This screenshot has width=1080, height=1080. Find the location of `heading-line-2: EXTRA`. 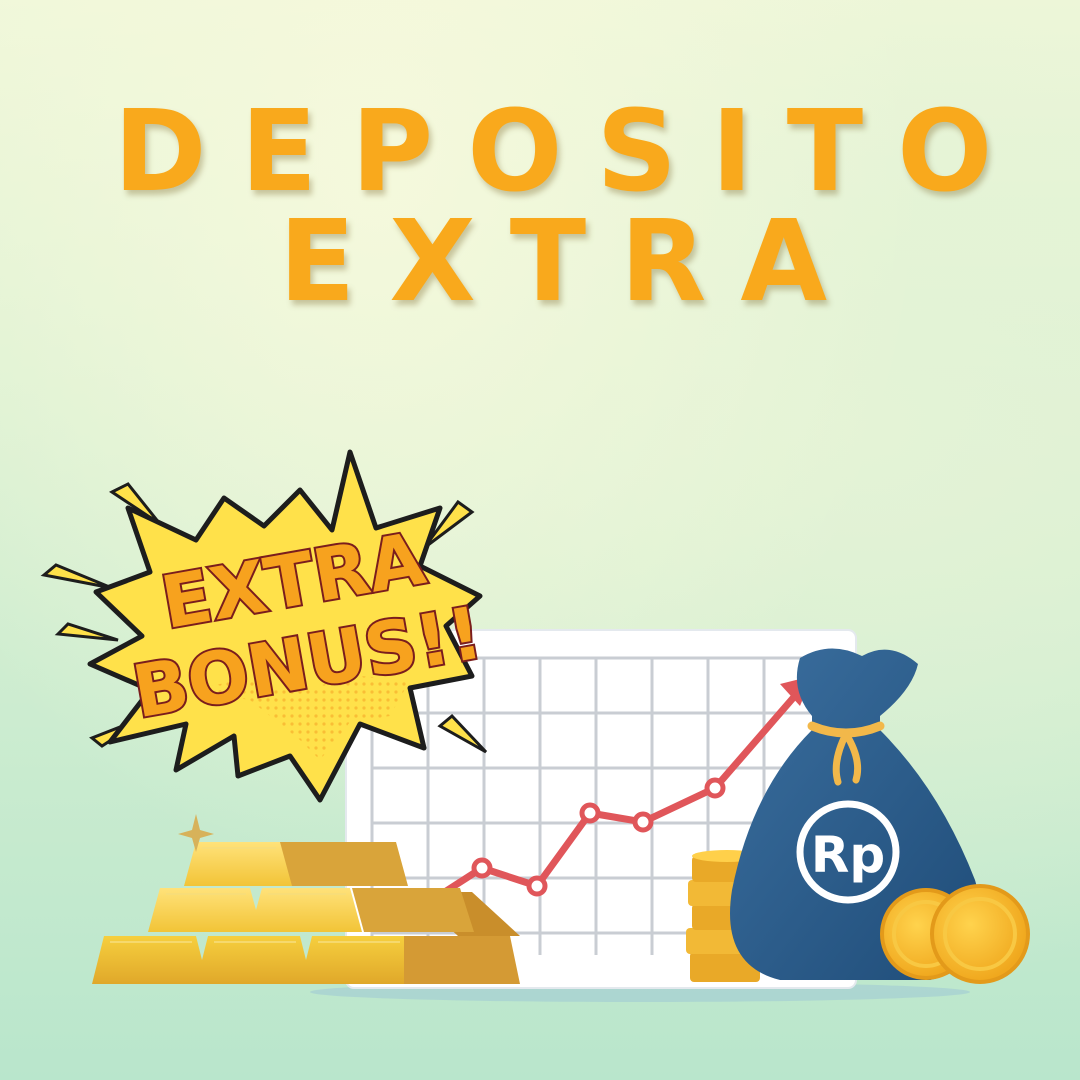

heading-line-2: EXTRA is located at coordinates (570, 262).